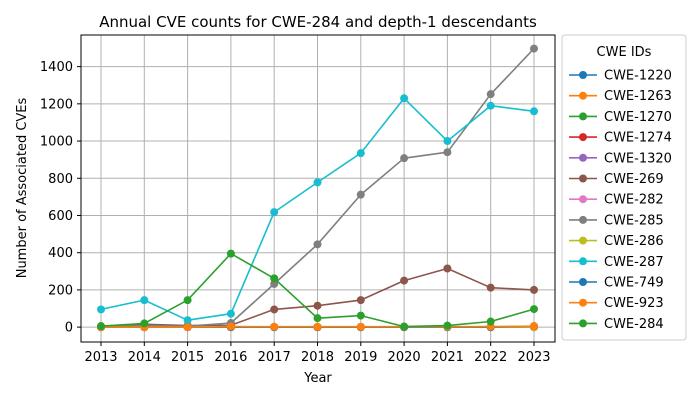 This screenshot has width=700, height=400. I want to click on y-tick-label: 400, so click(60, 253).